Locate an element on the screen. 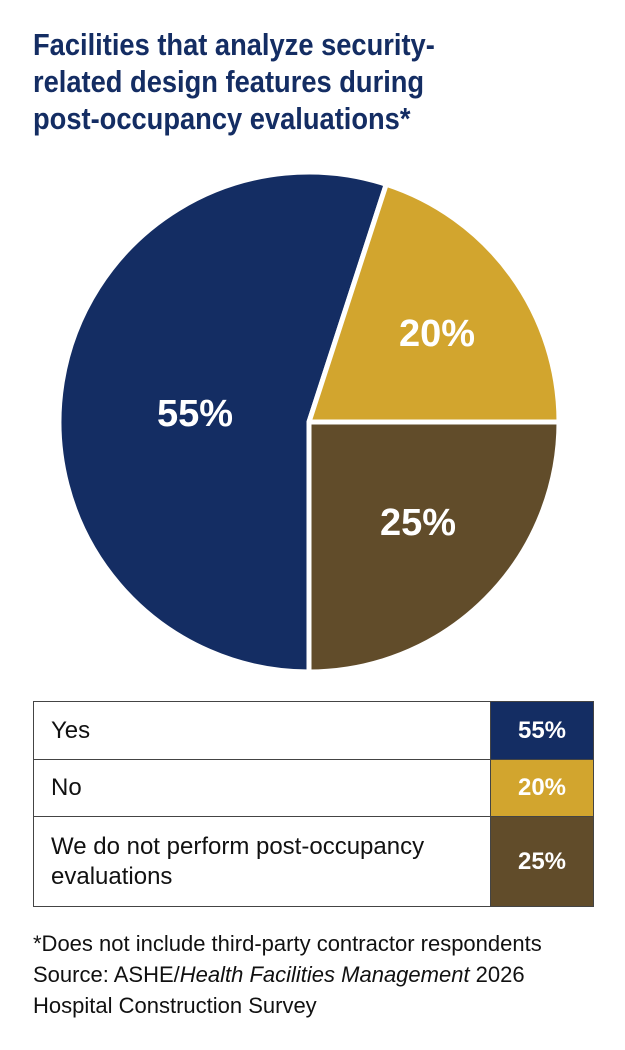 The height and width of the screenshot is (1050, 625). pie-slice-we-do is located at coordinates (434, 547).